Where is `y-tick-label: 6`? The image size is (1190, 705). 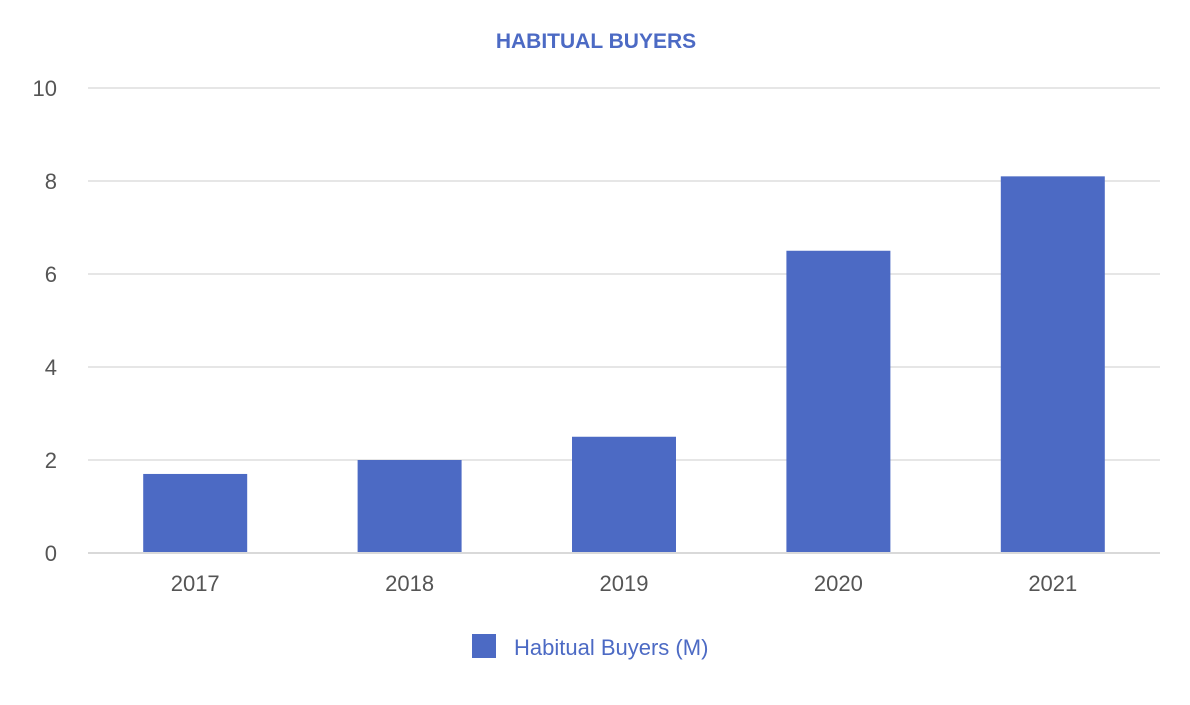 y-tick-label: 6 is located at coordinates (51, 274).